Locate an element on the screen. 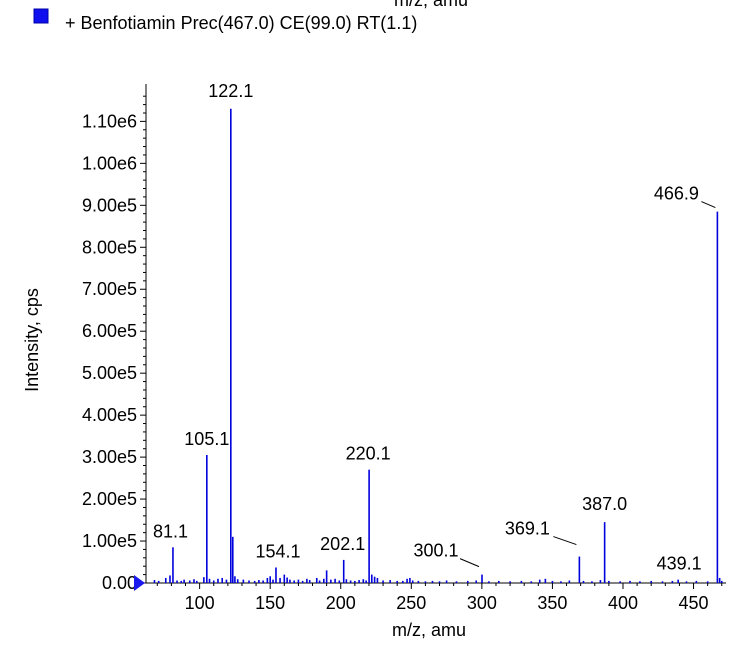  y-axis-title: Intensity, cps is located at coordinates (32, 340).